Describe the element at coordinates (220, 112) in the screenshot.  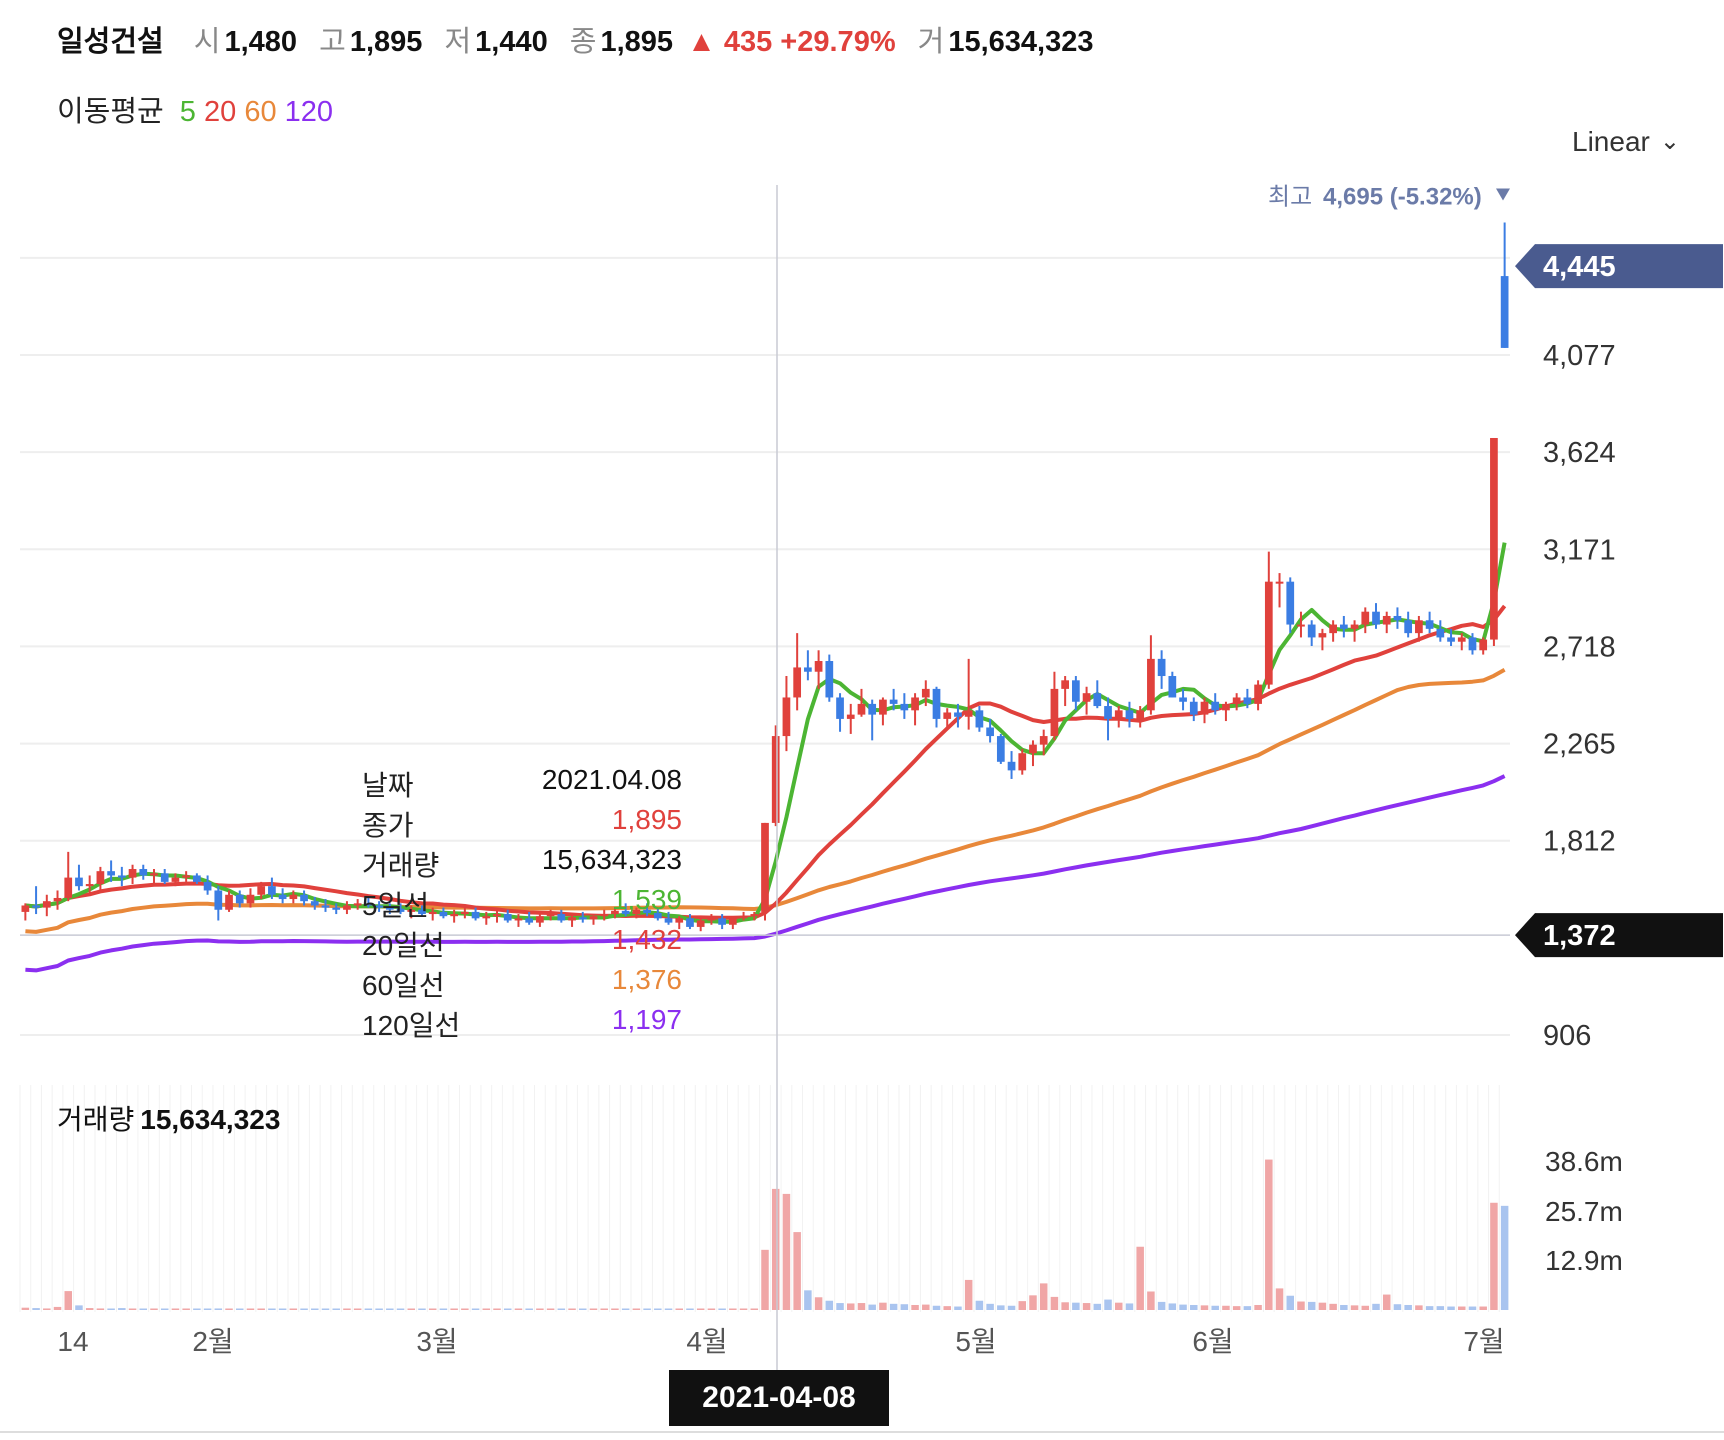
I see `ma-20-toggle: 20` at that location.